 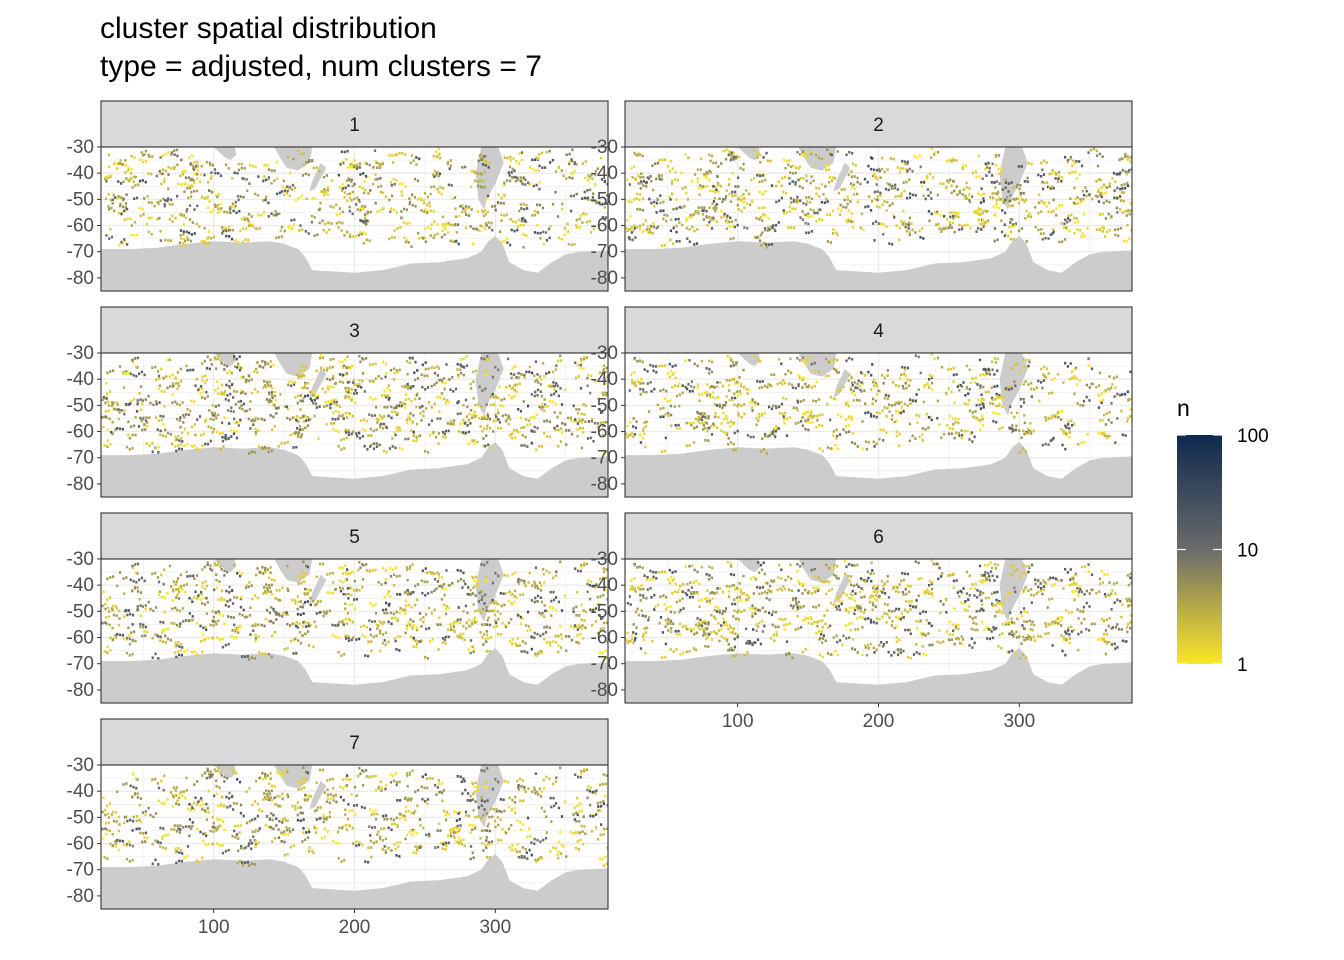 What do you see at coordinates (354, 331) in the screenshot?
I see `facet-strip-label: 3` at bounding box center [354, 331].